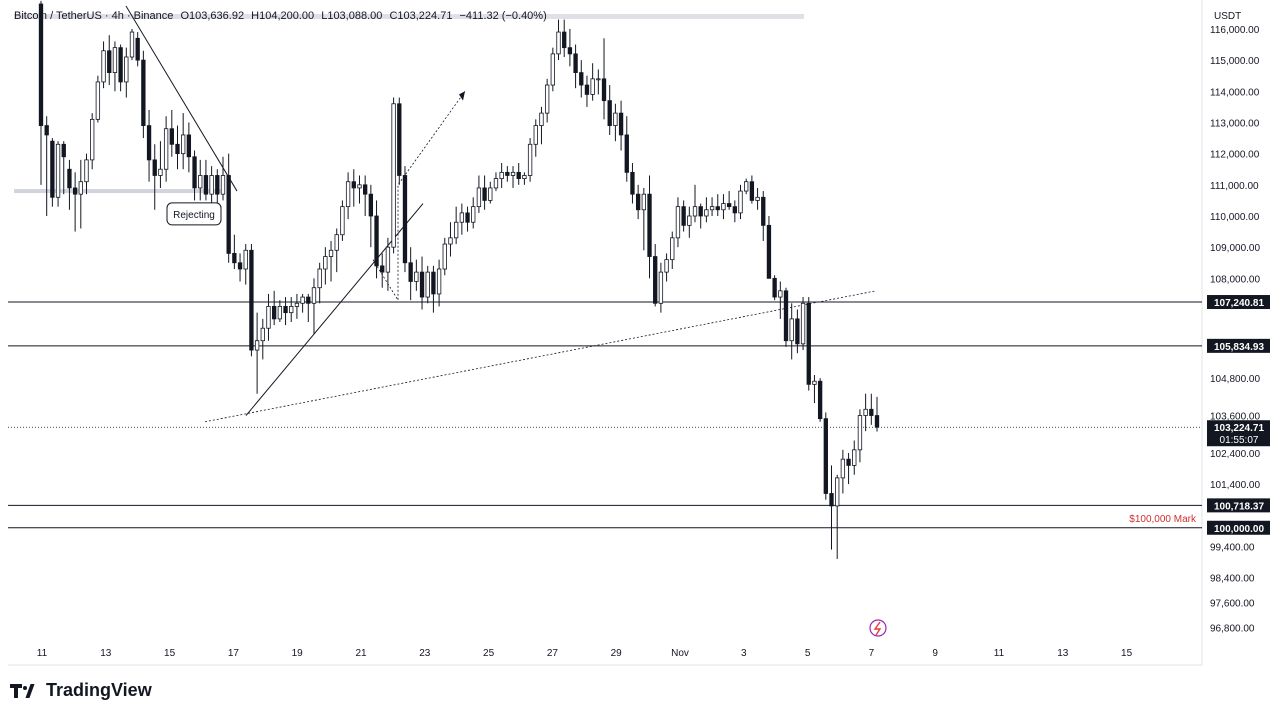 This screenshot has height=717, width=1280. What do you see at coordinates (462, 96) in the screenshot?
I see `projection-arrow-icon` at bounding box center [462, 96].